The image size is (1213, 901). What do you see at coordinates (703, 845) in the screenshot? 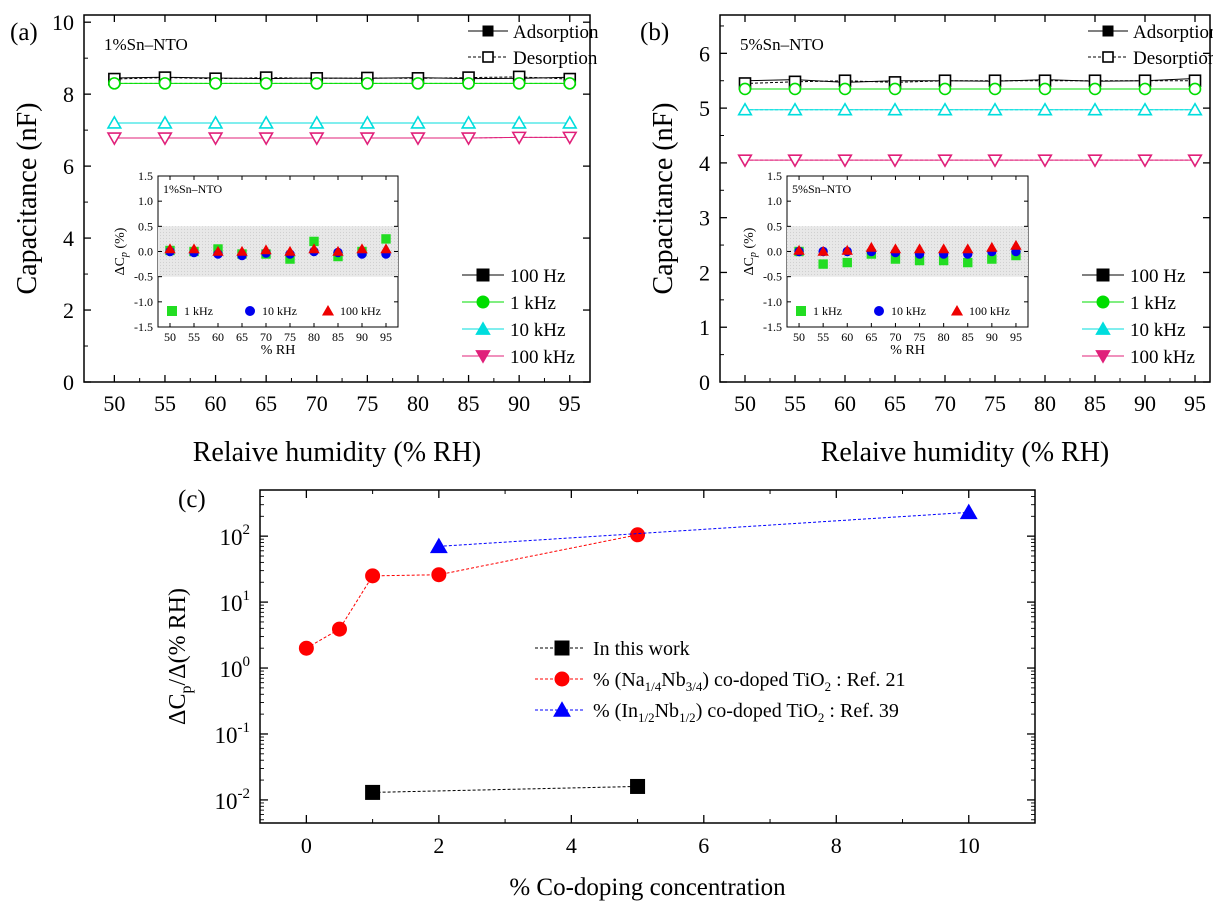
I see `x-tick-label: 6` at bounding box center [703, 845].